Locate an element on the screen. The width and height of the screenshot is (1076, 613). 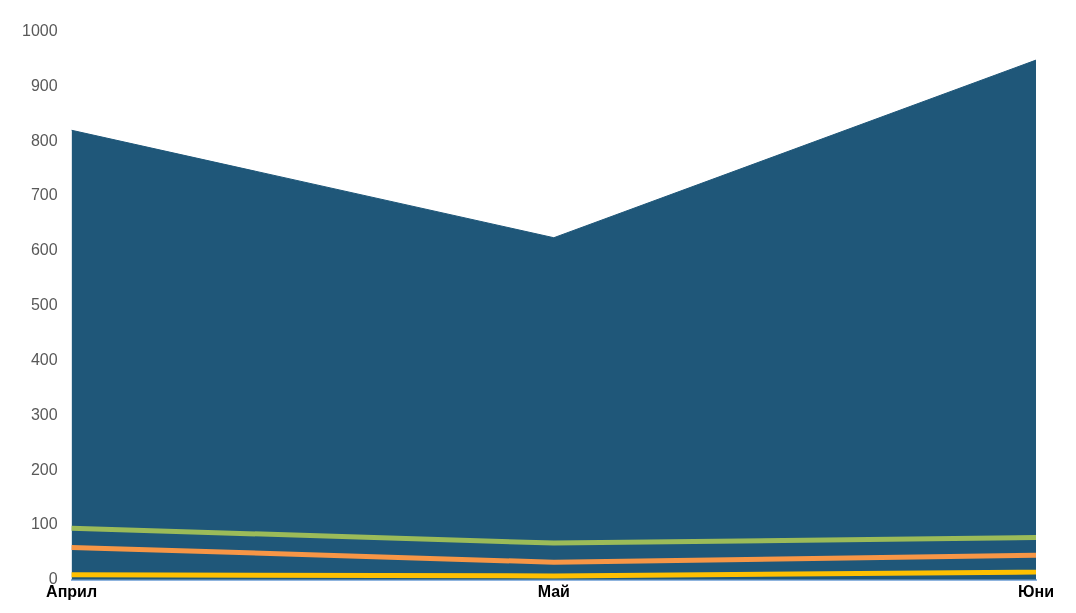
y-tick-label: 100 is located at coordinates (44, 524).